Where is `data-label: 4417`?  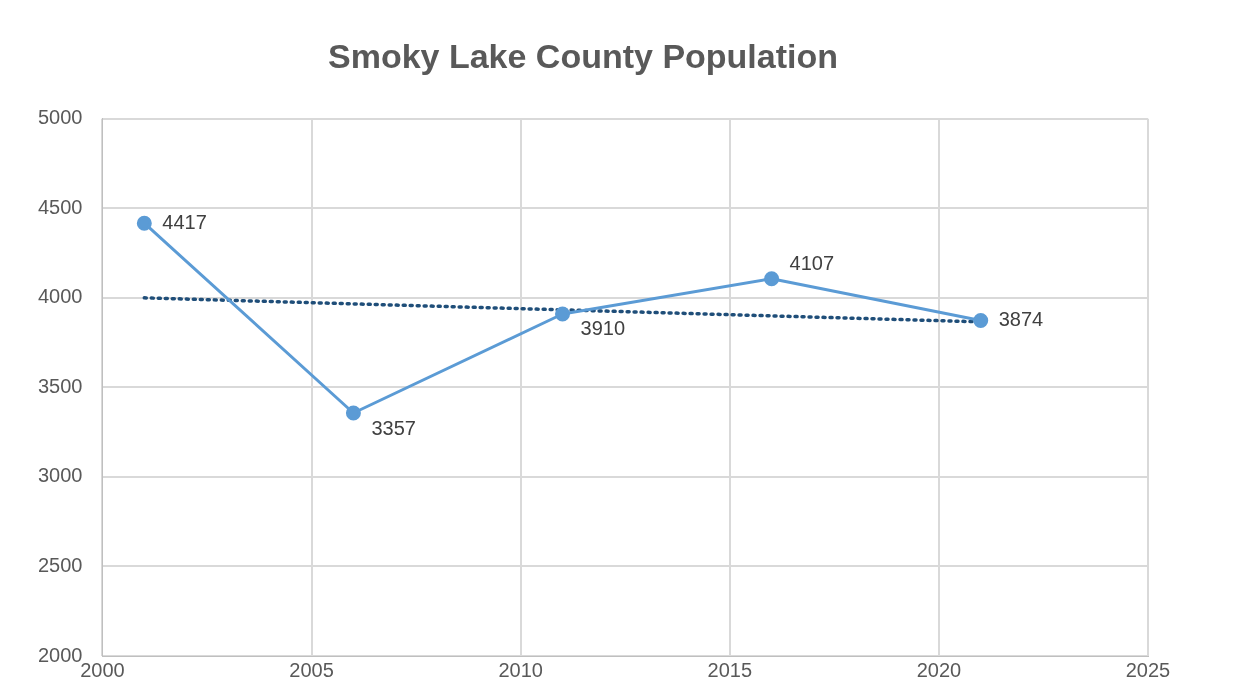 data-label: 4417 is located at coordinates (184, 221).